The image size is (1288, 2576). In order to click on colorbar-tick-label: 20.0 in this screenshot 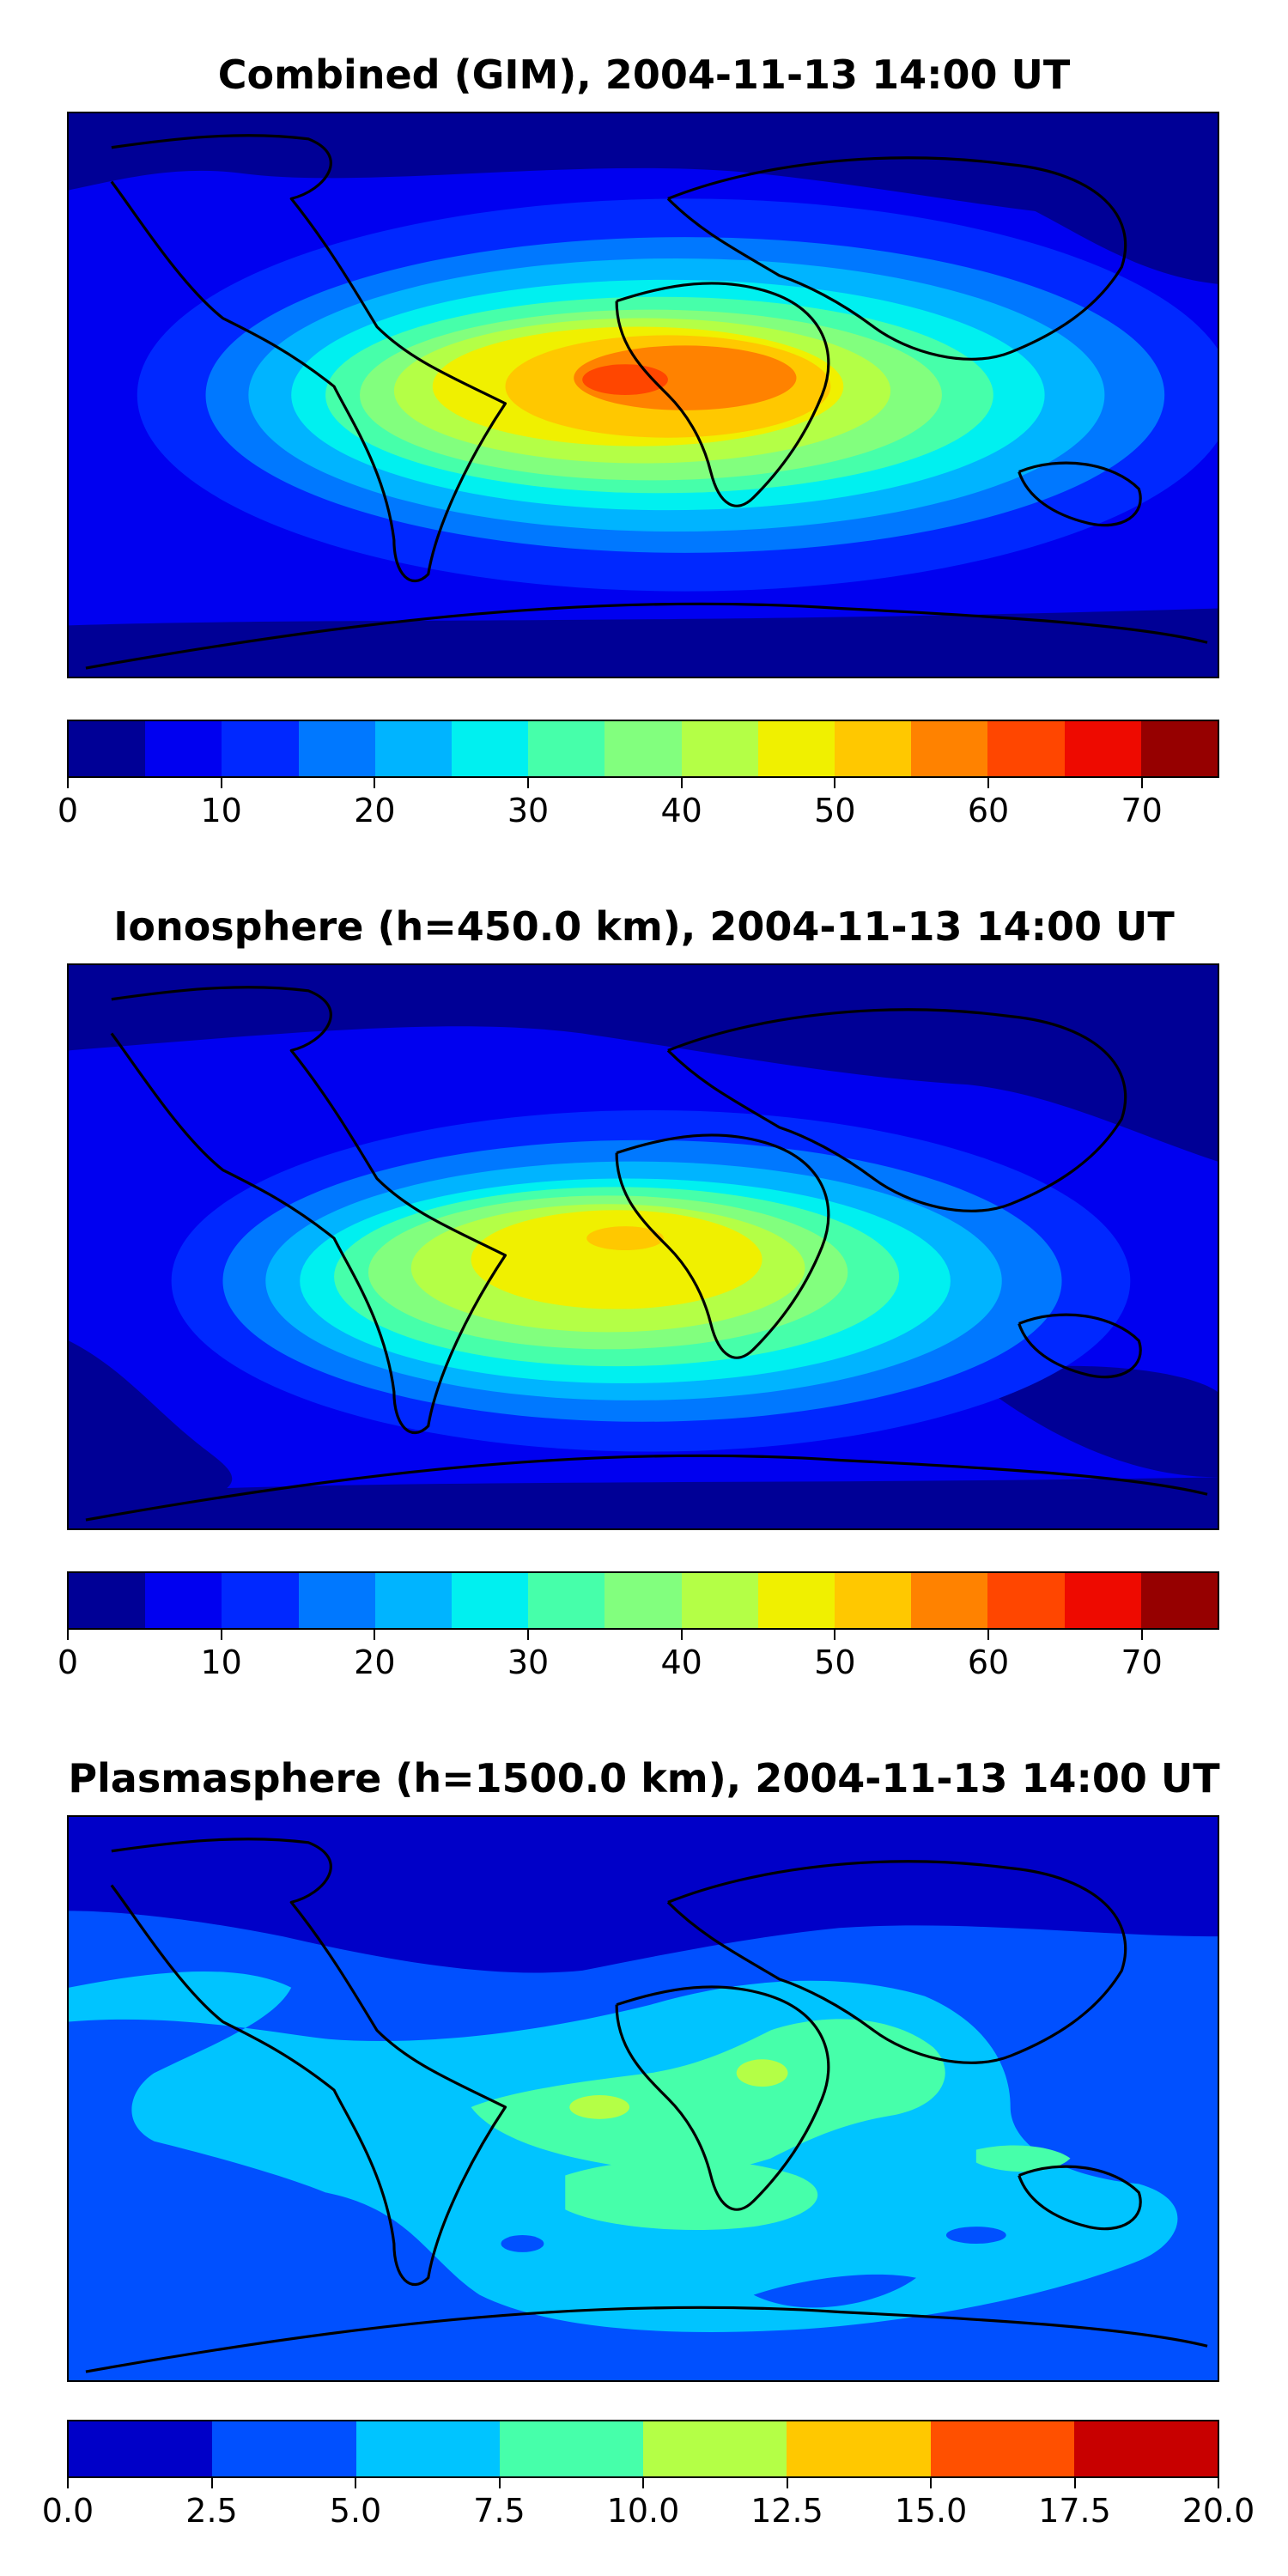, I will do `click(1218, 2511)`.